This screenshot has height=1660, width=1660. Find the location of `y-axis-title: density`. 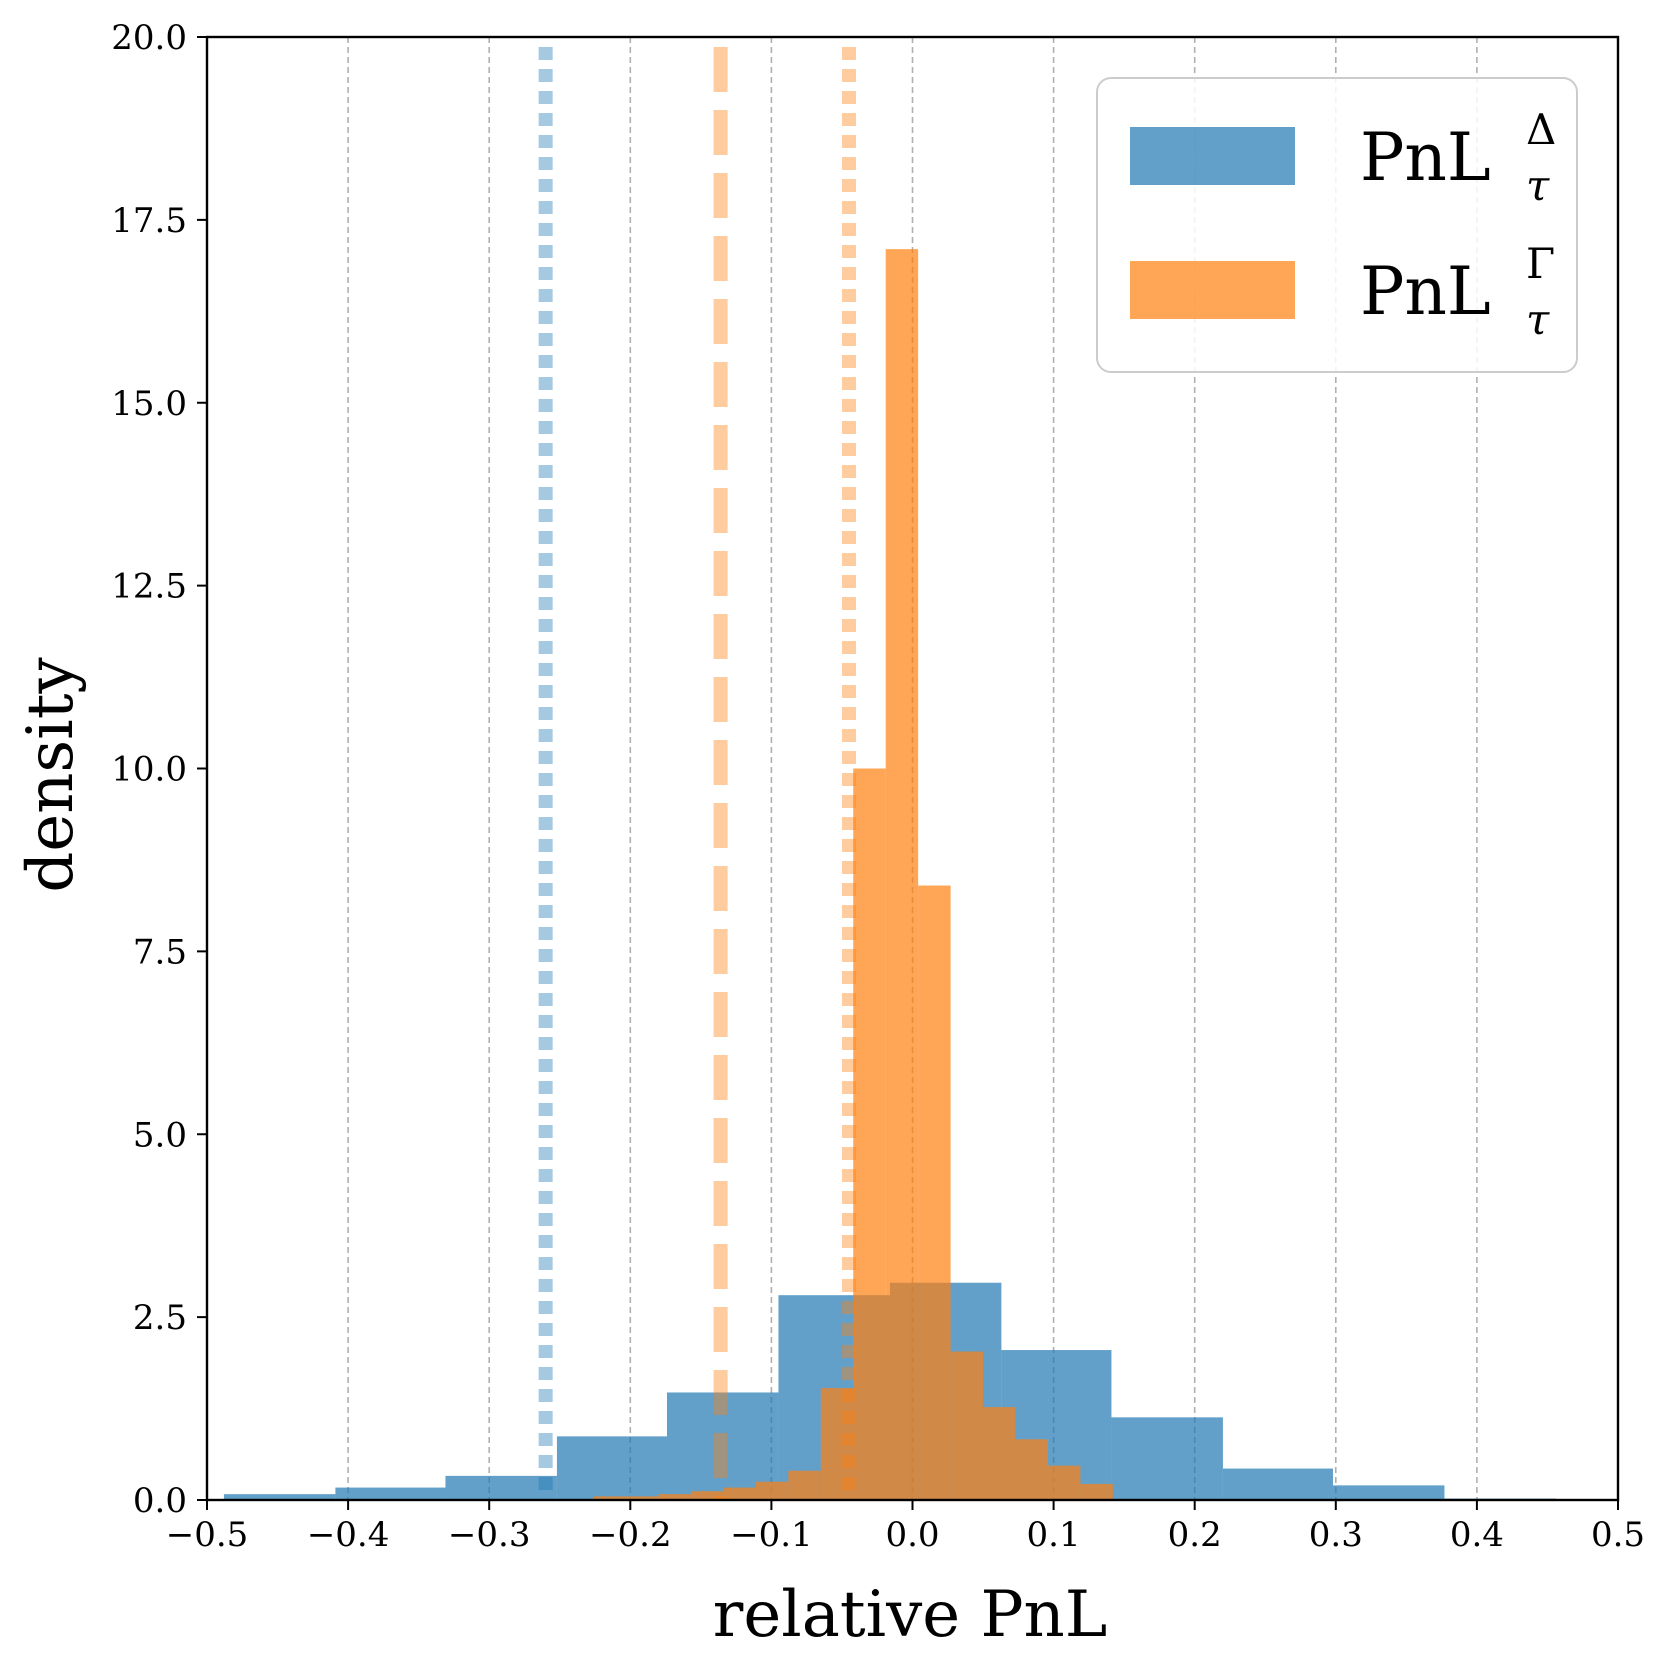

y-axis-title: density is located at coordinates (51, 774).